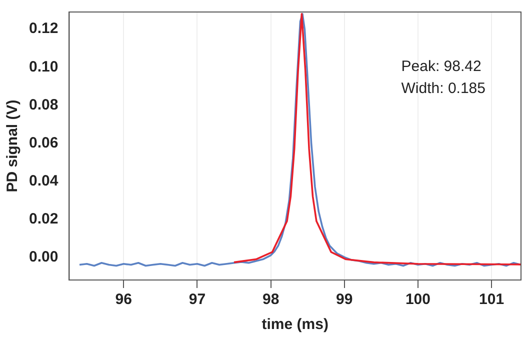  I want to click on x-tick-label: 96, so click(123, 299).